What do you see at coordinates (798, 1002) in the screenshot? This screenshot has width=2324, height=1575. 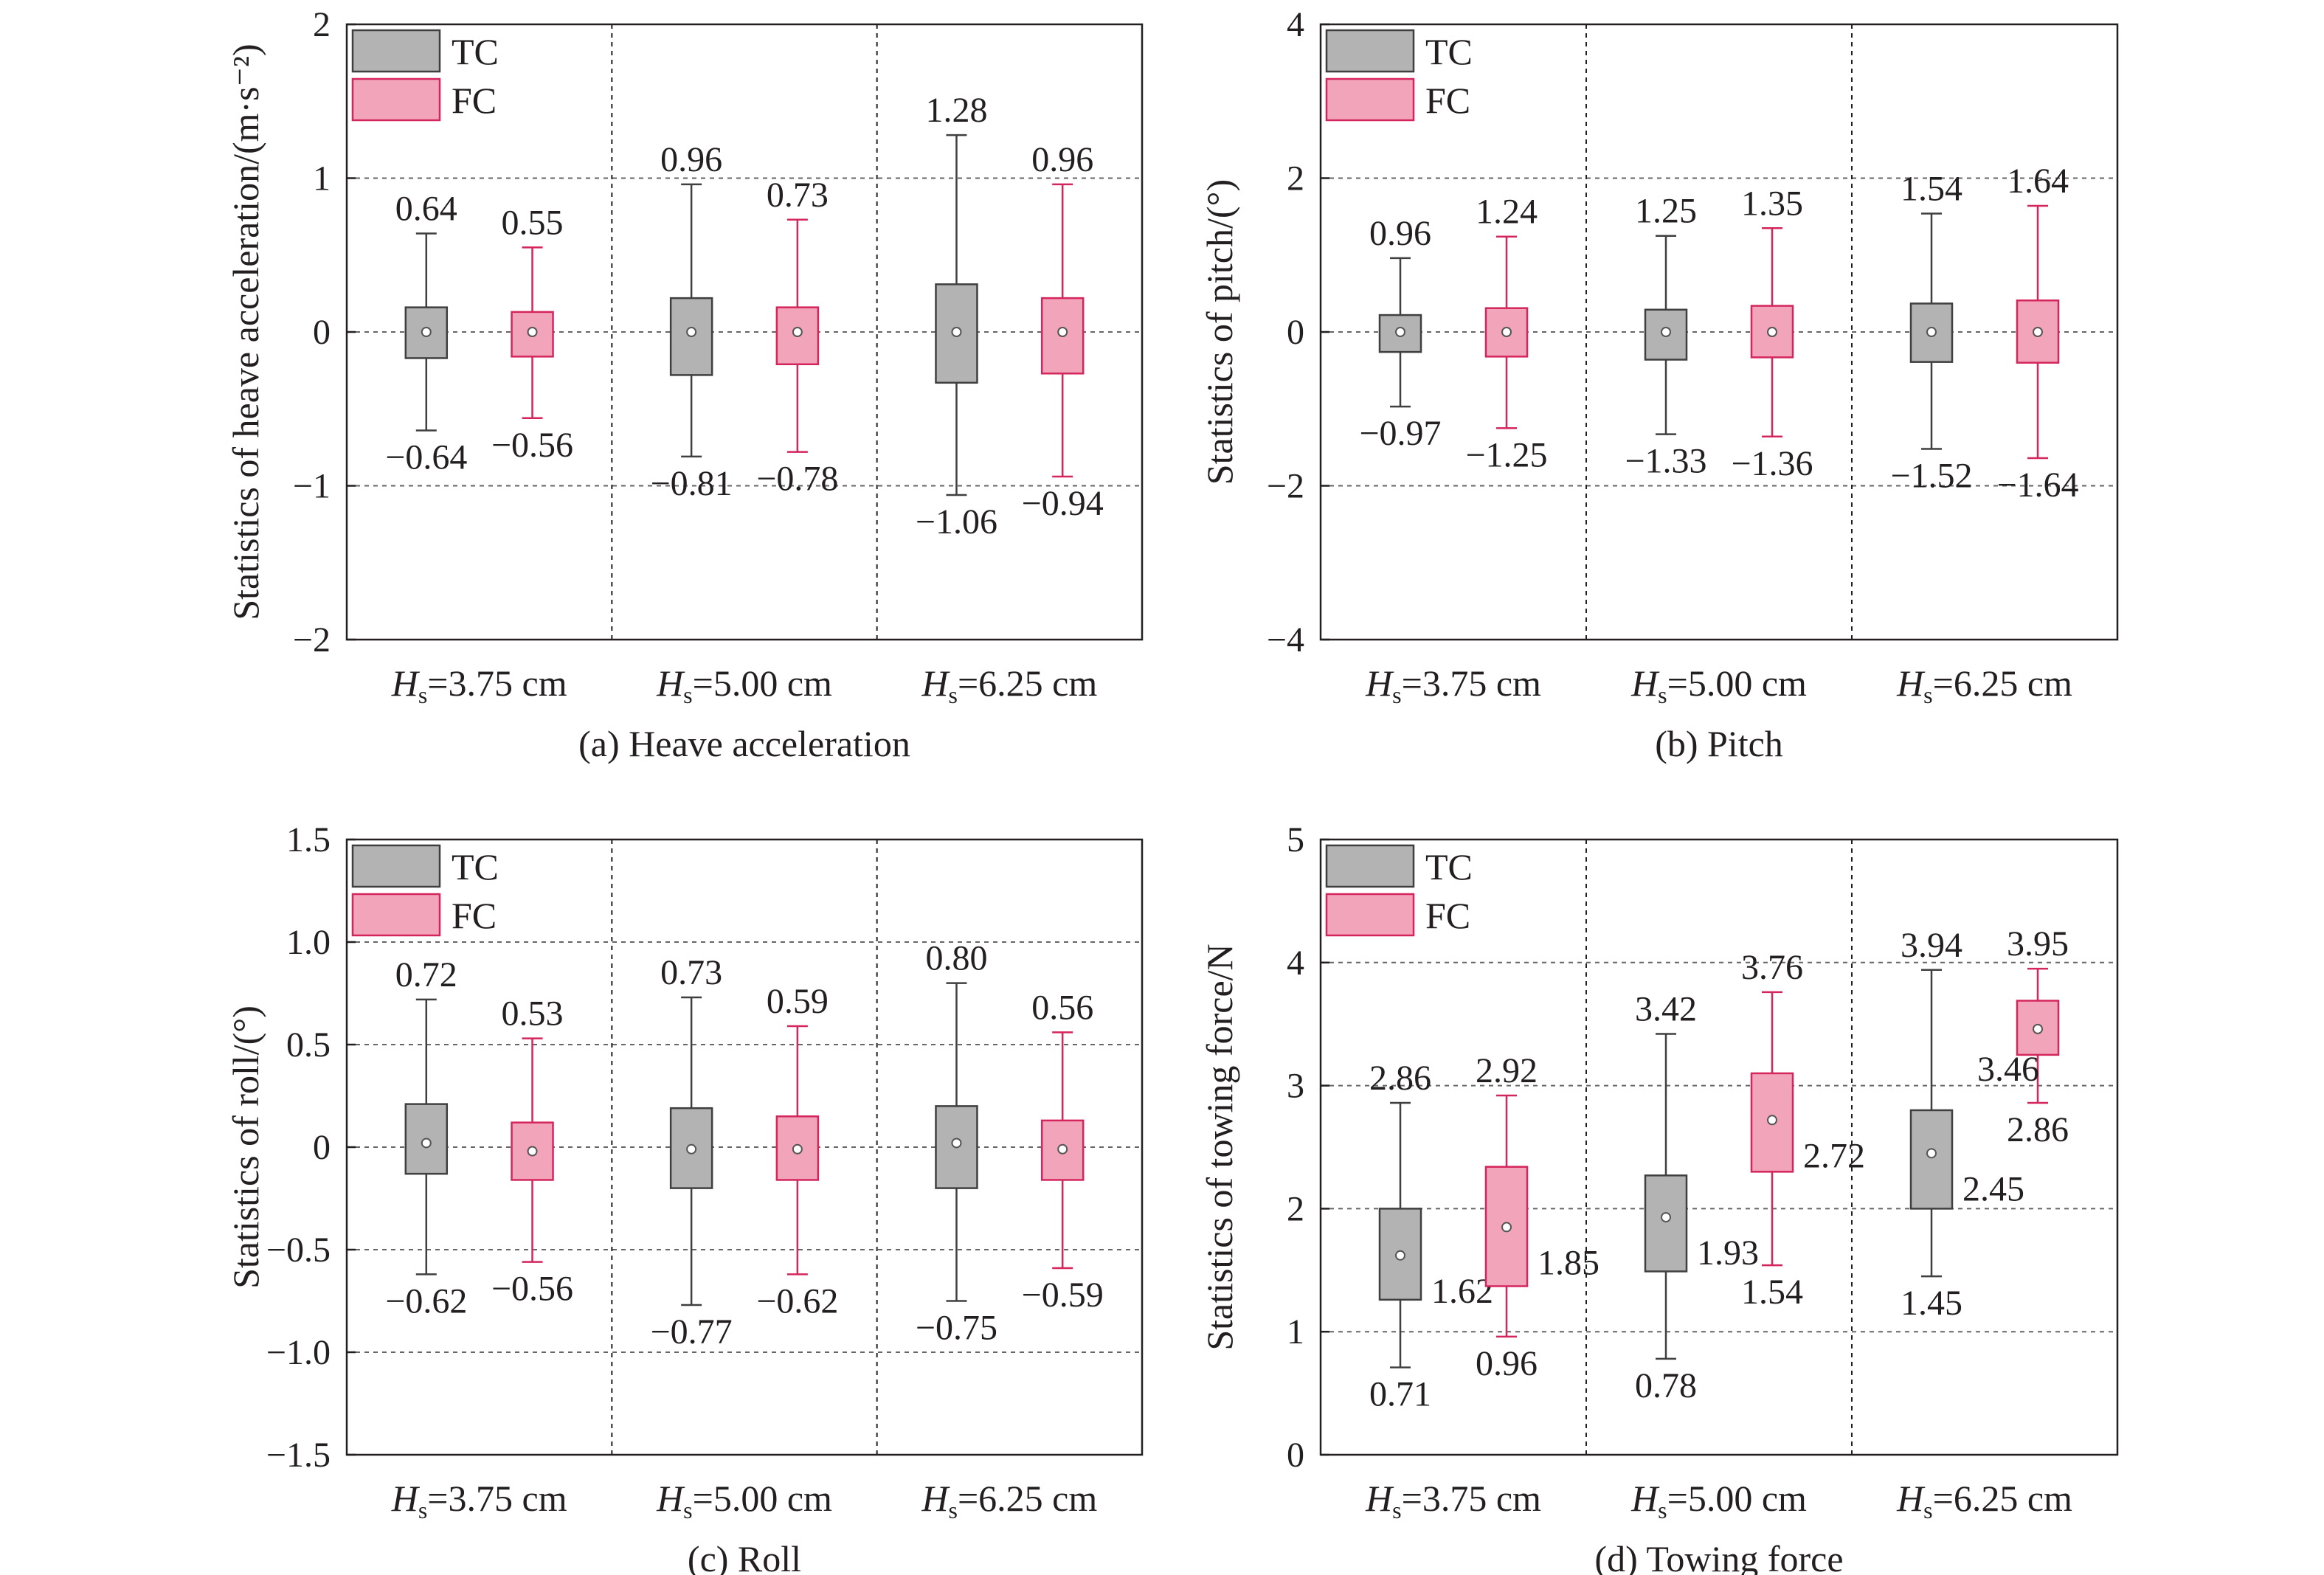 I see `max-value-label: 0.59` at bounding box center [798, 1002].